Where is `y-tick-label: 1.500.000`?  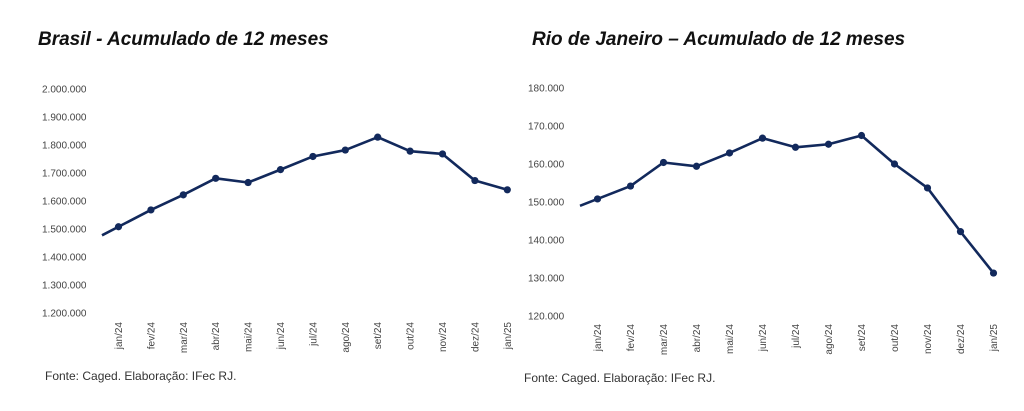
y-tick-label: 1.500.000 is located at coordinates (64, 230).